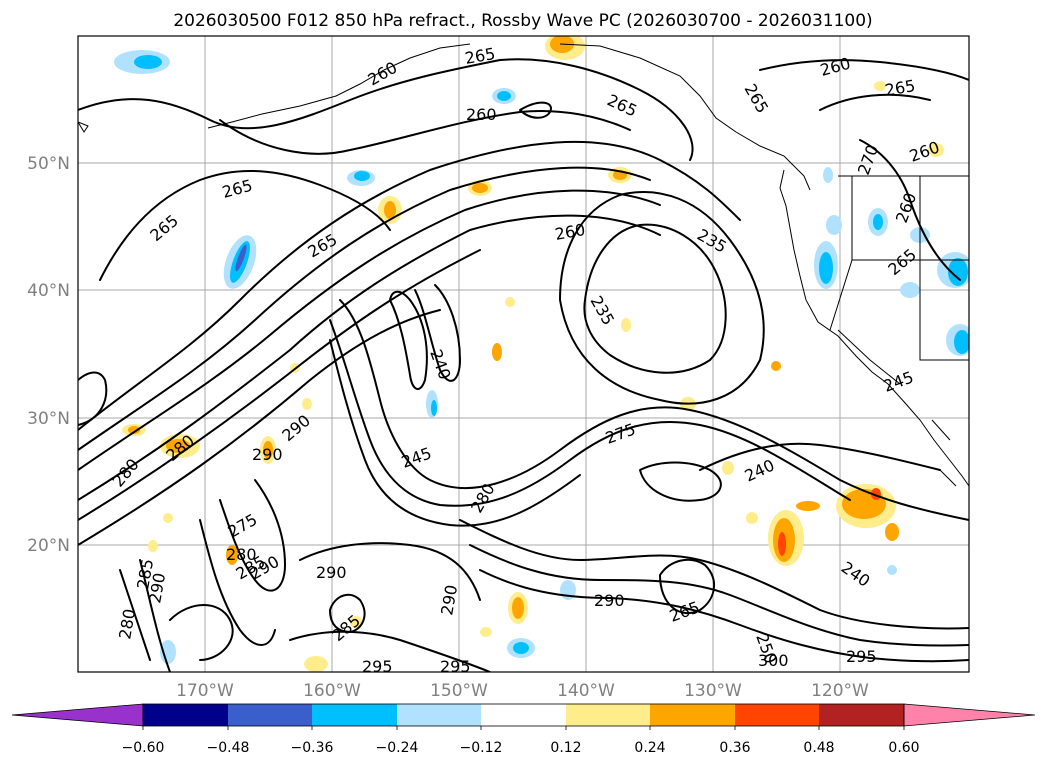 This screenshot has width=1047, height=765. I want to click on longitude-labels: 170°W 160°W 150°W 140°W 130°W 120°W, so click(522, 691).